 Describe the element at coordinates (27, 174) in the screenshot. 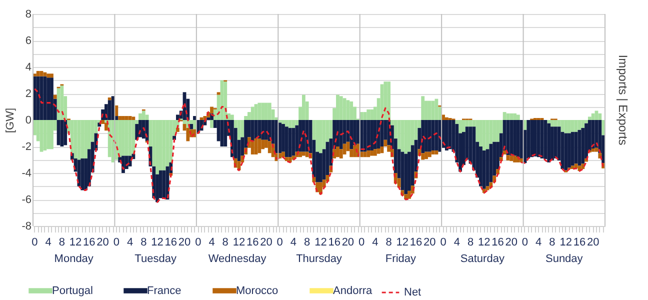

I see `y-tick-label: -4` at that location.